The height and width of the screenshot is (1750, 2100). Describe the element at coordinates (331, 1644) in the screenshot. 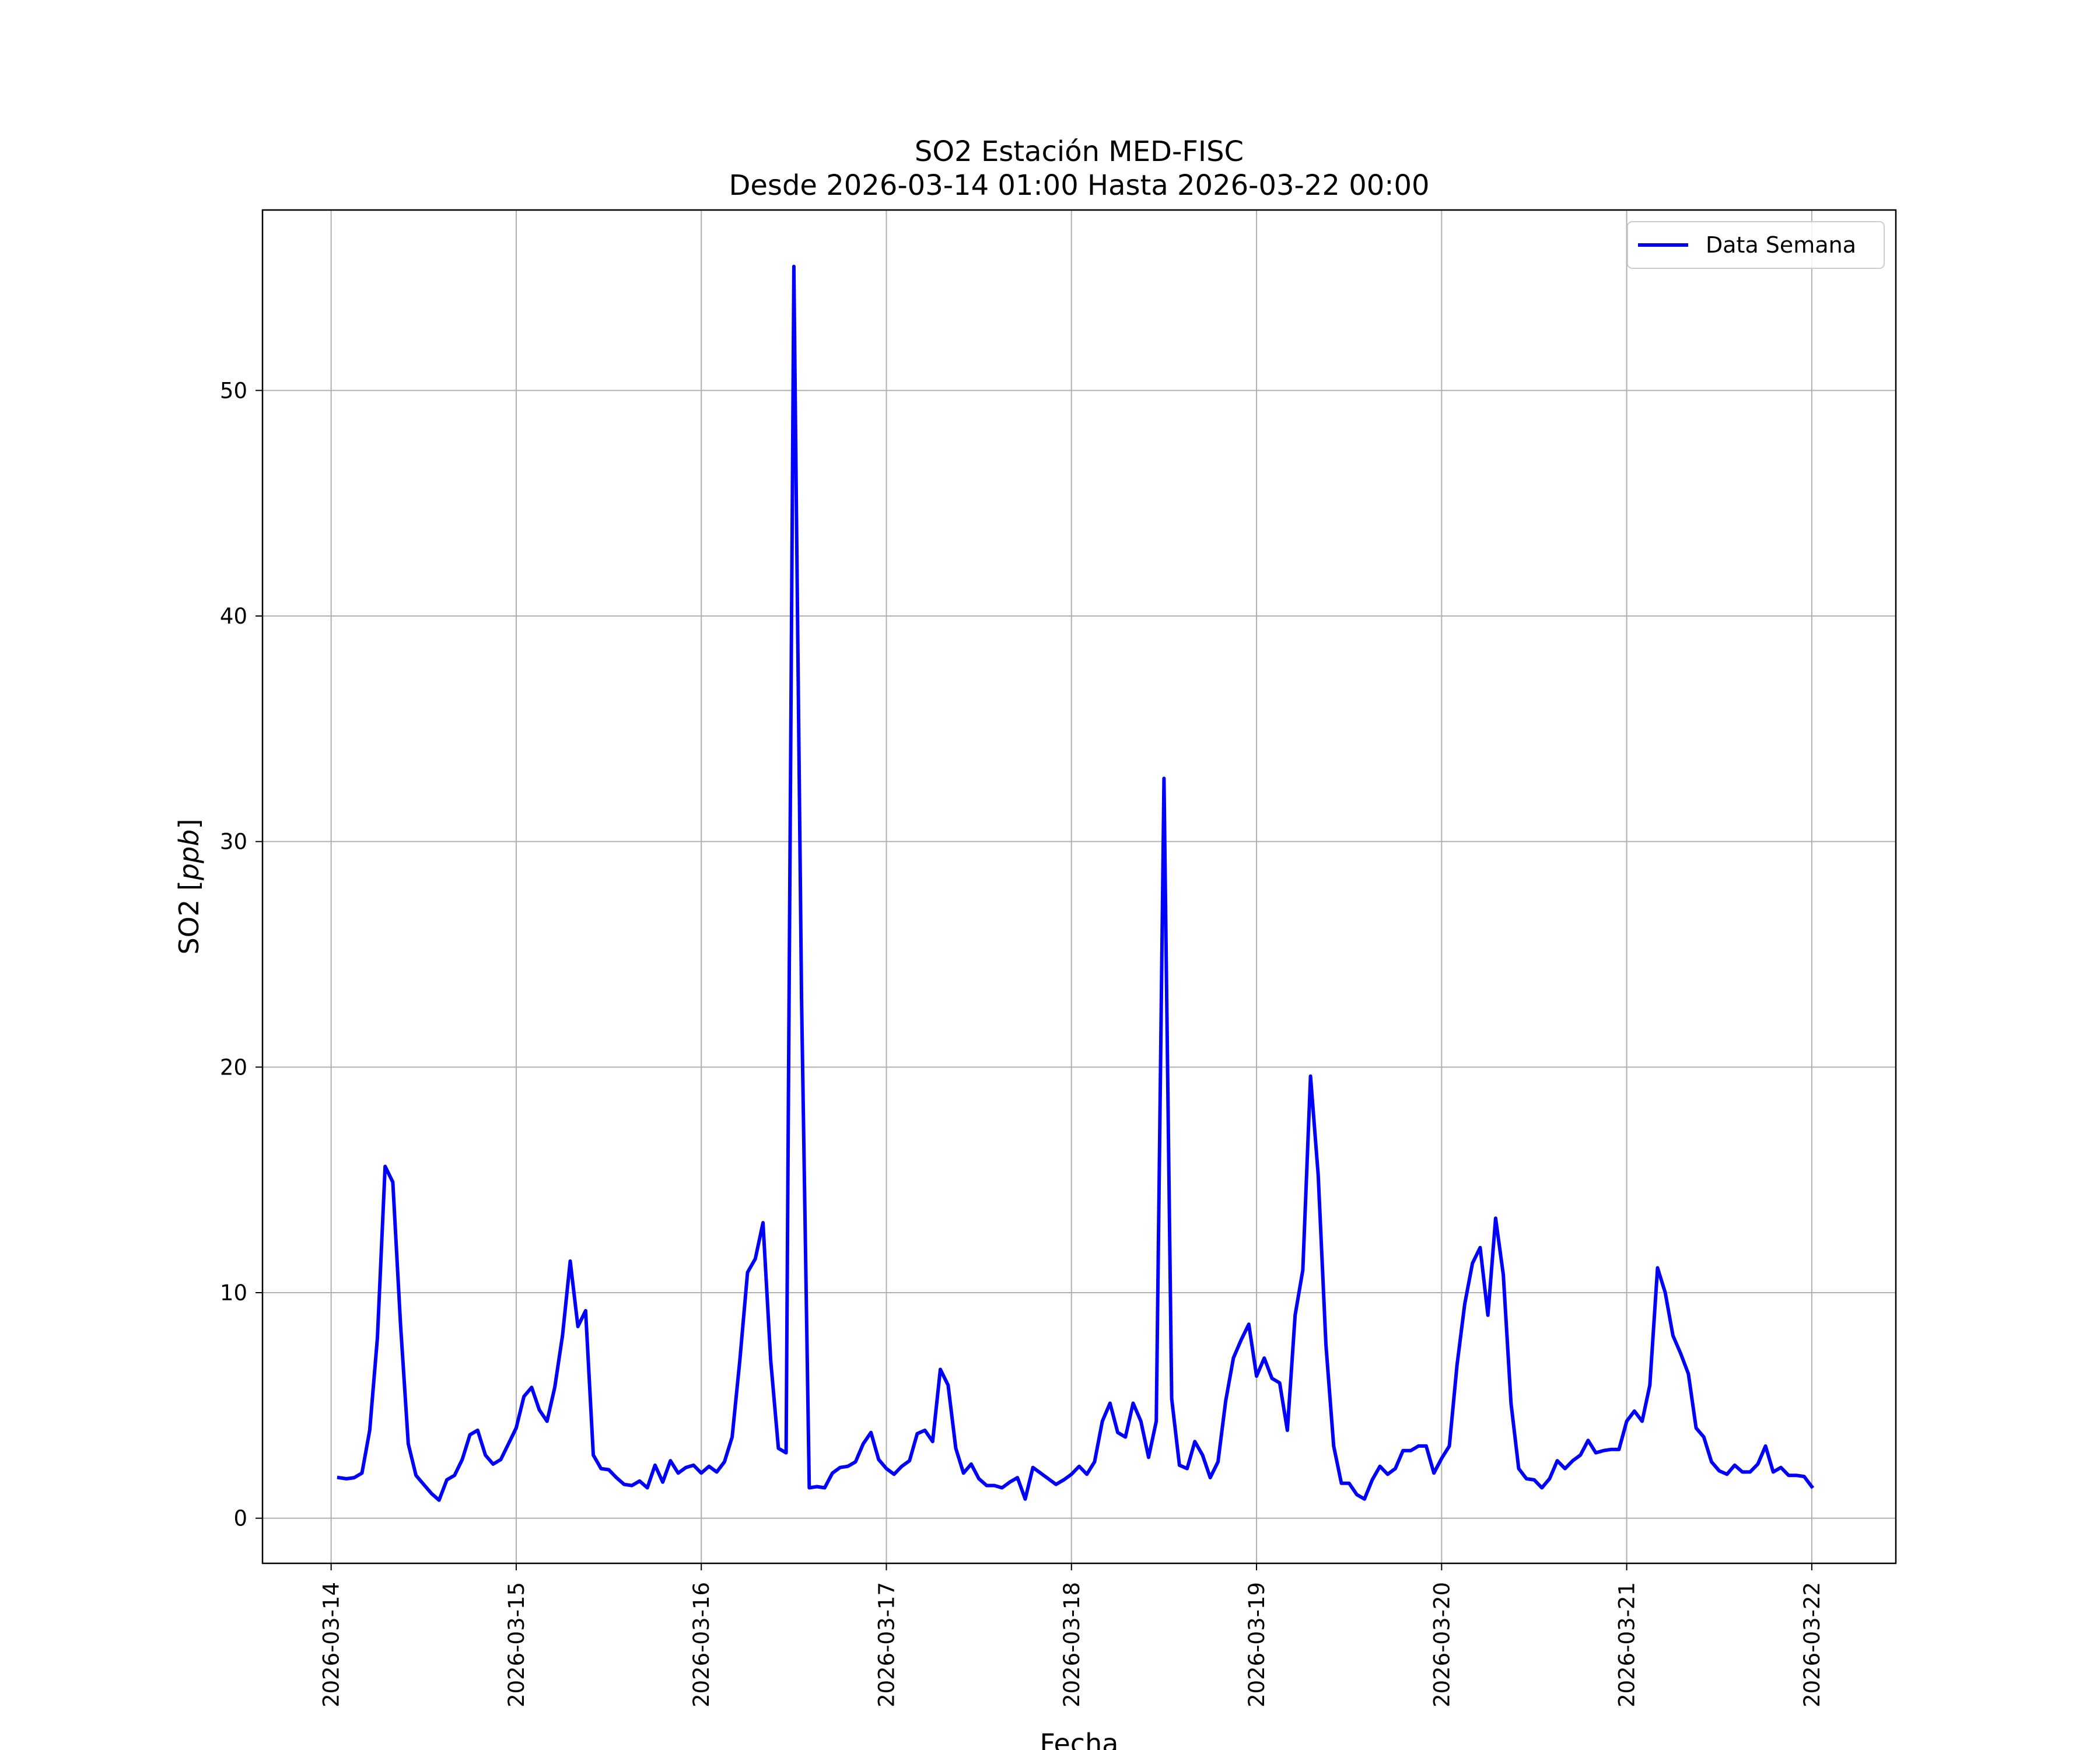

I see `x-tick-label: 2026-03-14` at that location.